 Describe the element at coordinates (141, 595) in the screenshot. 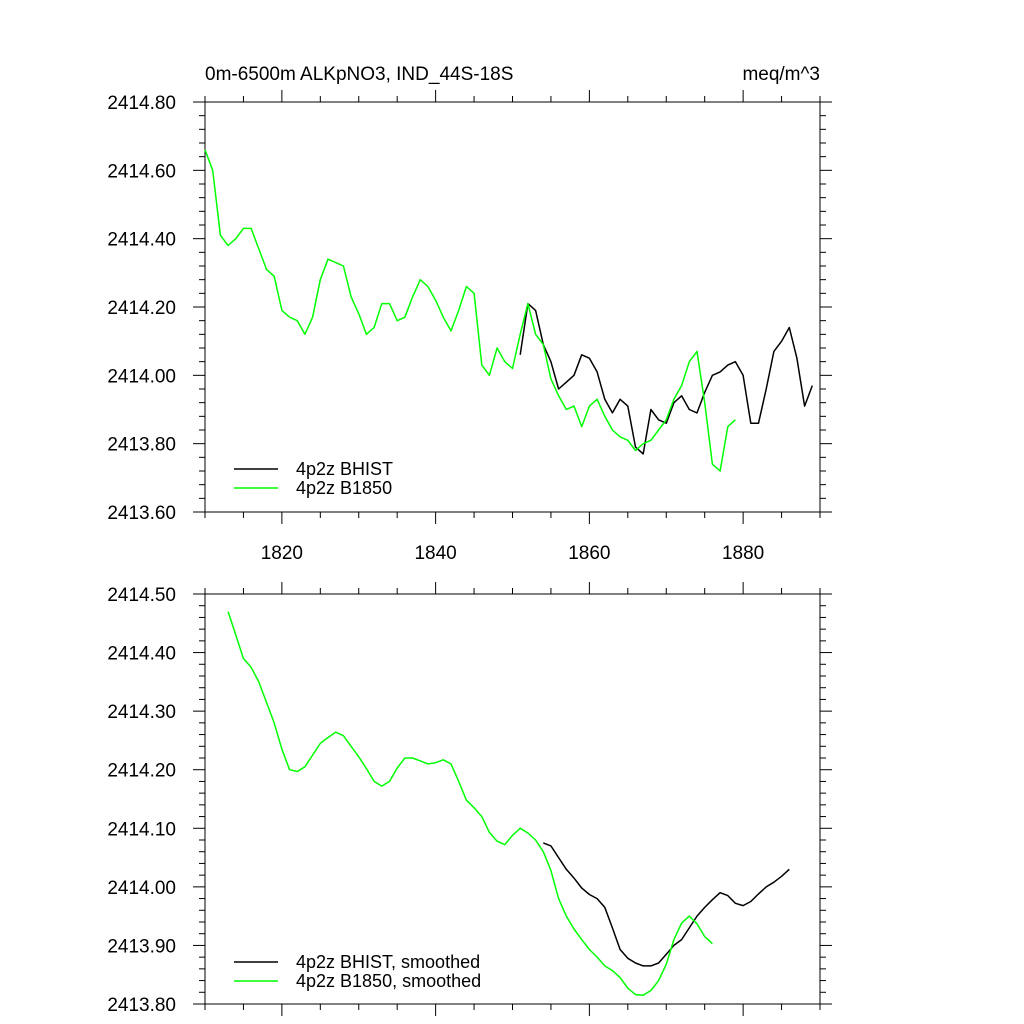

I see `y-tick-label: 2414.50` at that location.